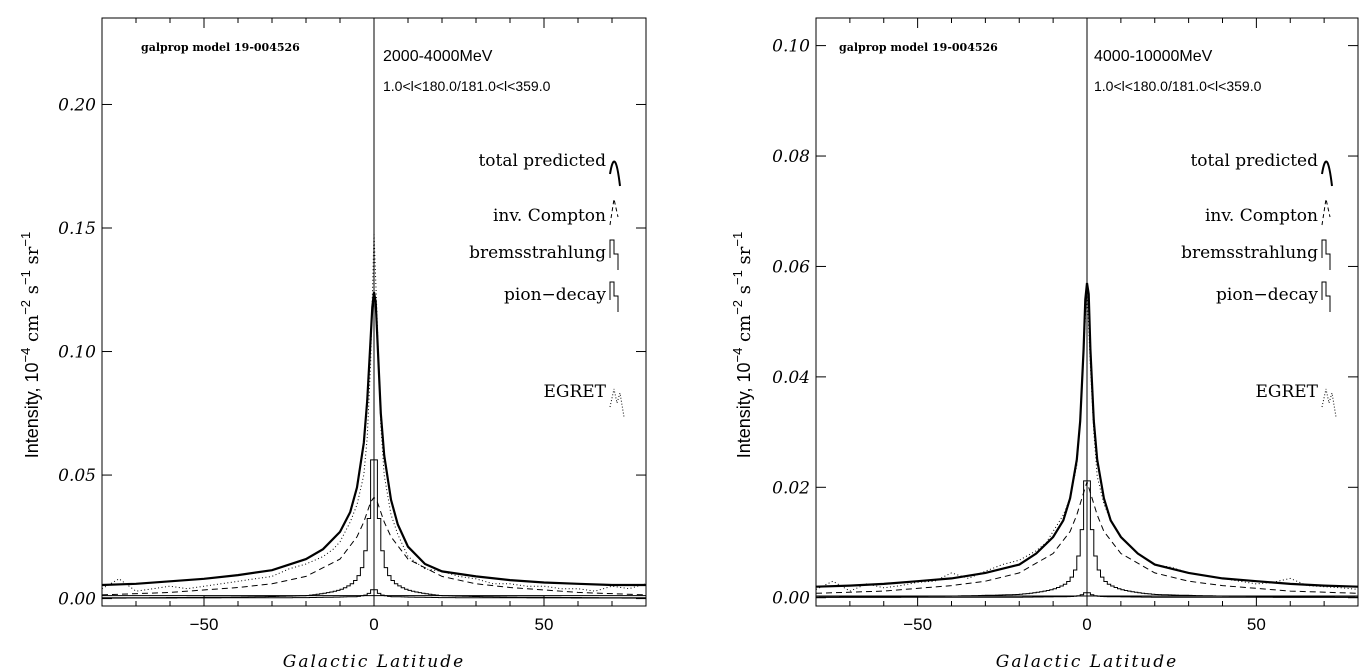  Describe the element at coordinates (791, 488) in the screenshot. I see `y-tick-label: 0.02` at that location.